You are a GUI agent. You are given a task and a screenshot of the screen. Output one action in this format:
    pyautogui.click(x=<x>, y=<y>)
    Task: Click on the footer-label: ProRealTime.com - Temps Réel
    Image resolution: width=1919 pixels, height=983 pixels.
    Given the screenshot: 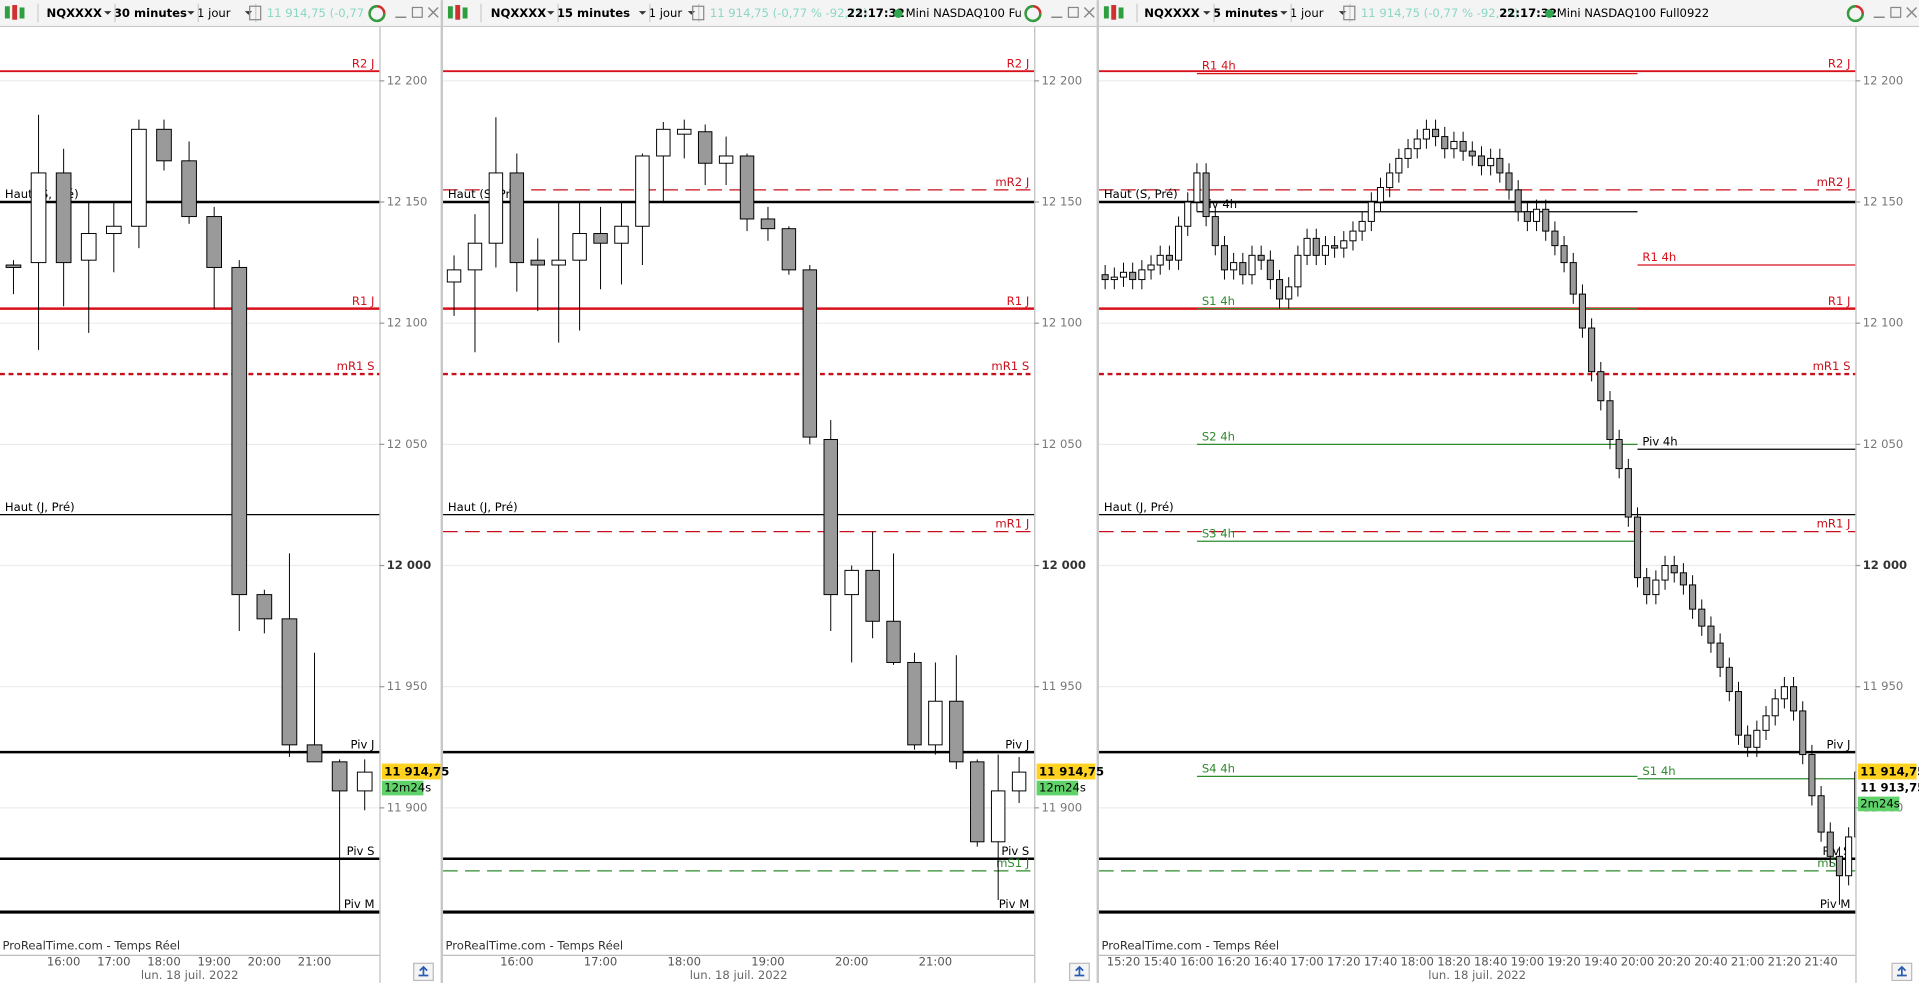 What is the action you would take?
    pyautogui.click(x=1190, y=946)
    